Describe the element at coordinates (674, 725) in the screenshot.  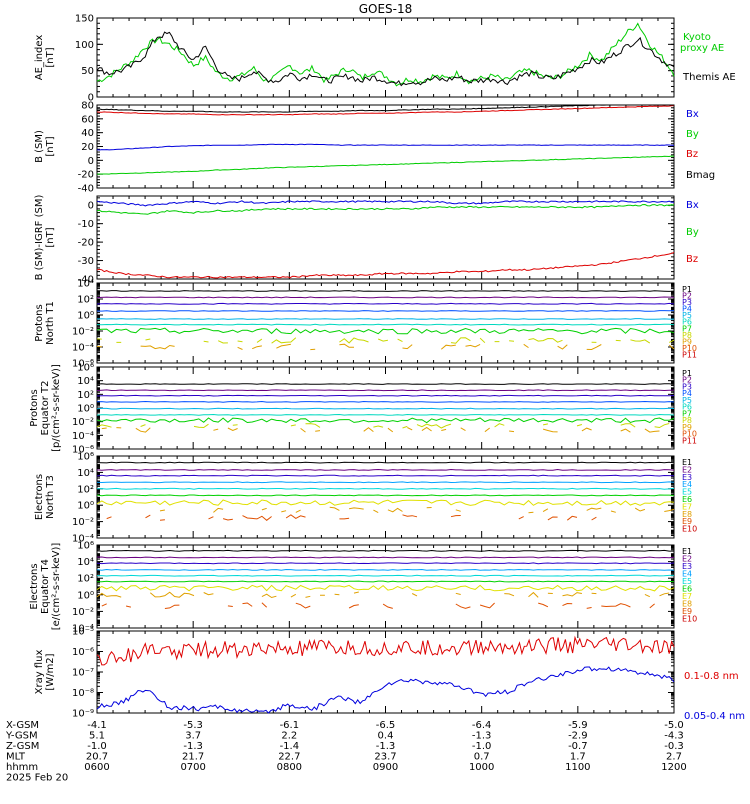
I see `orbit-value: -5.0` at that location.